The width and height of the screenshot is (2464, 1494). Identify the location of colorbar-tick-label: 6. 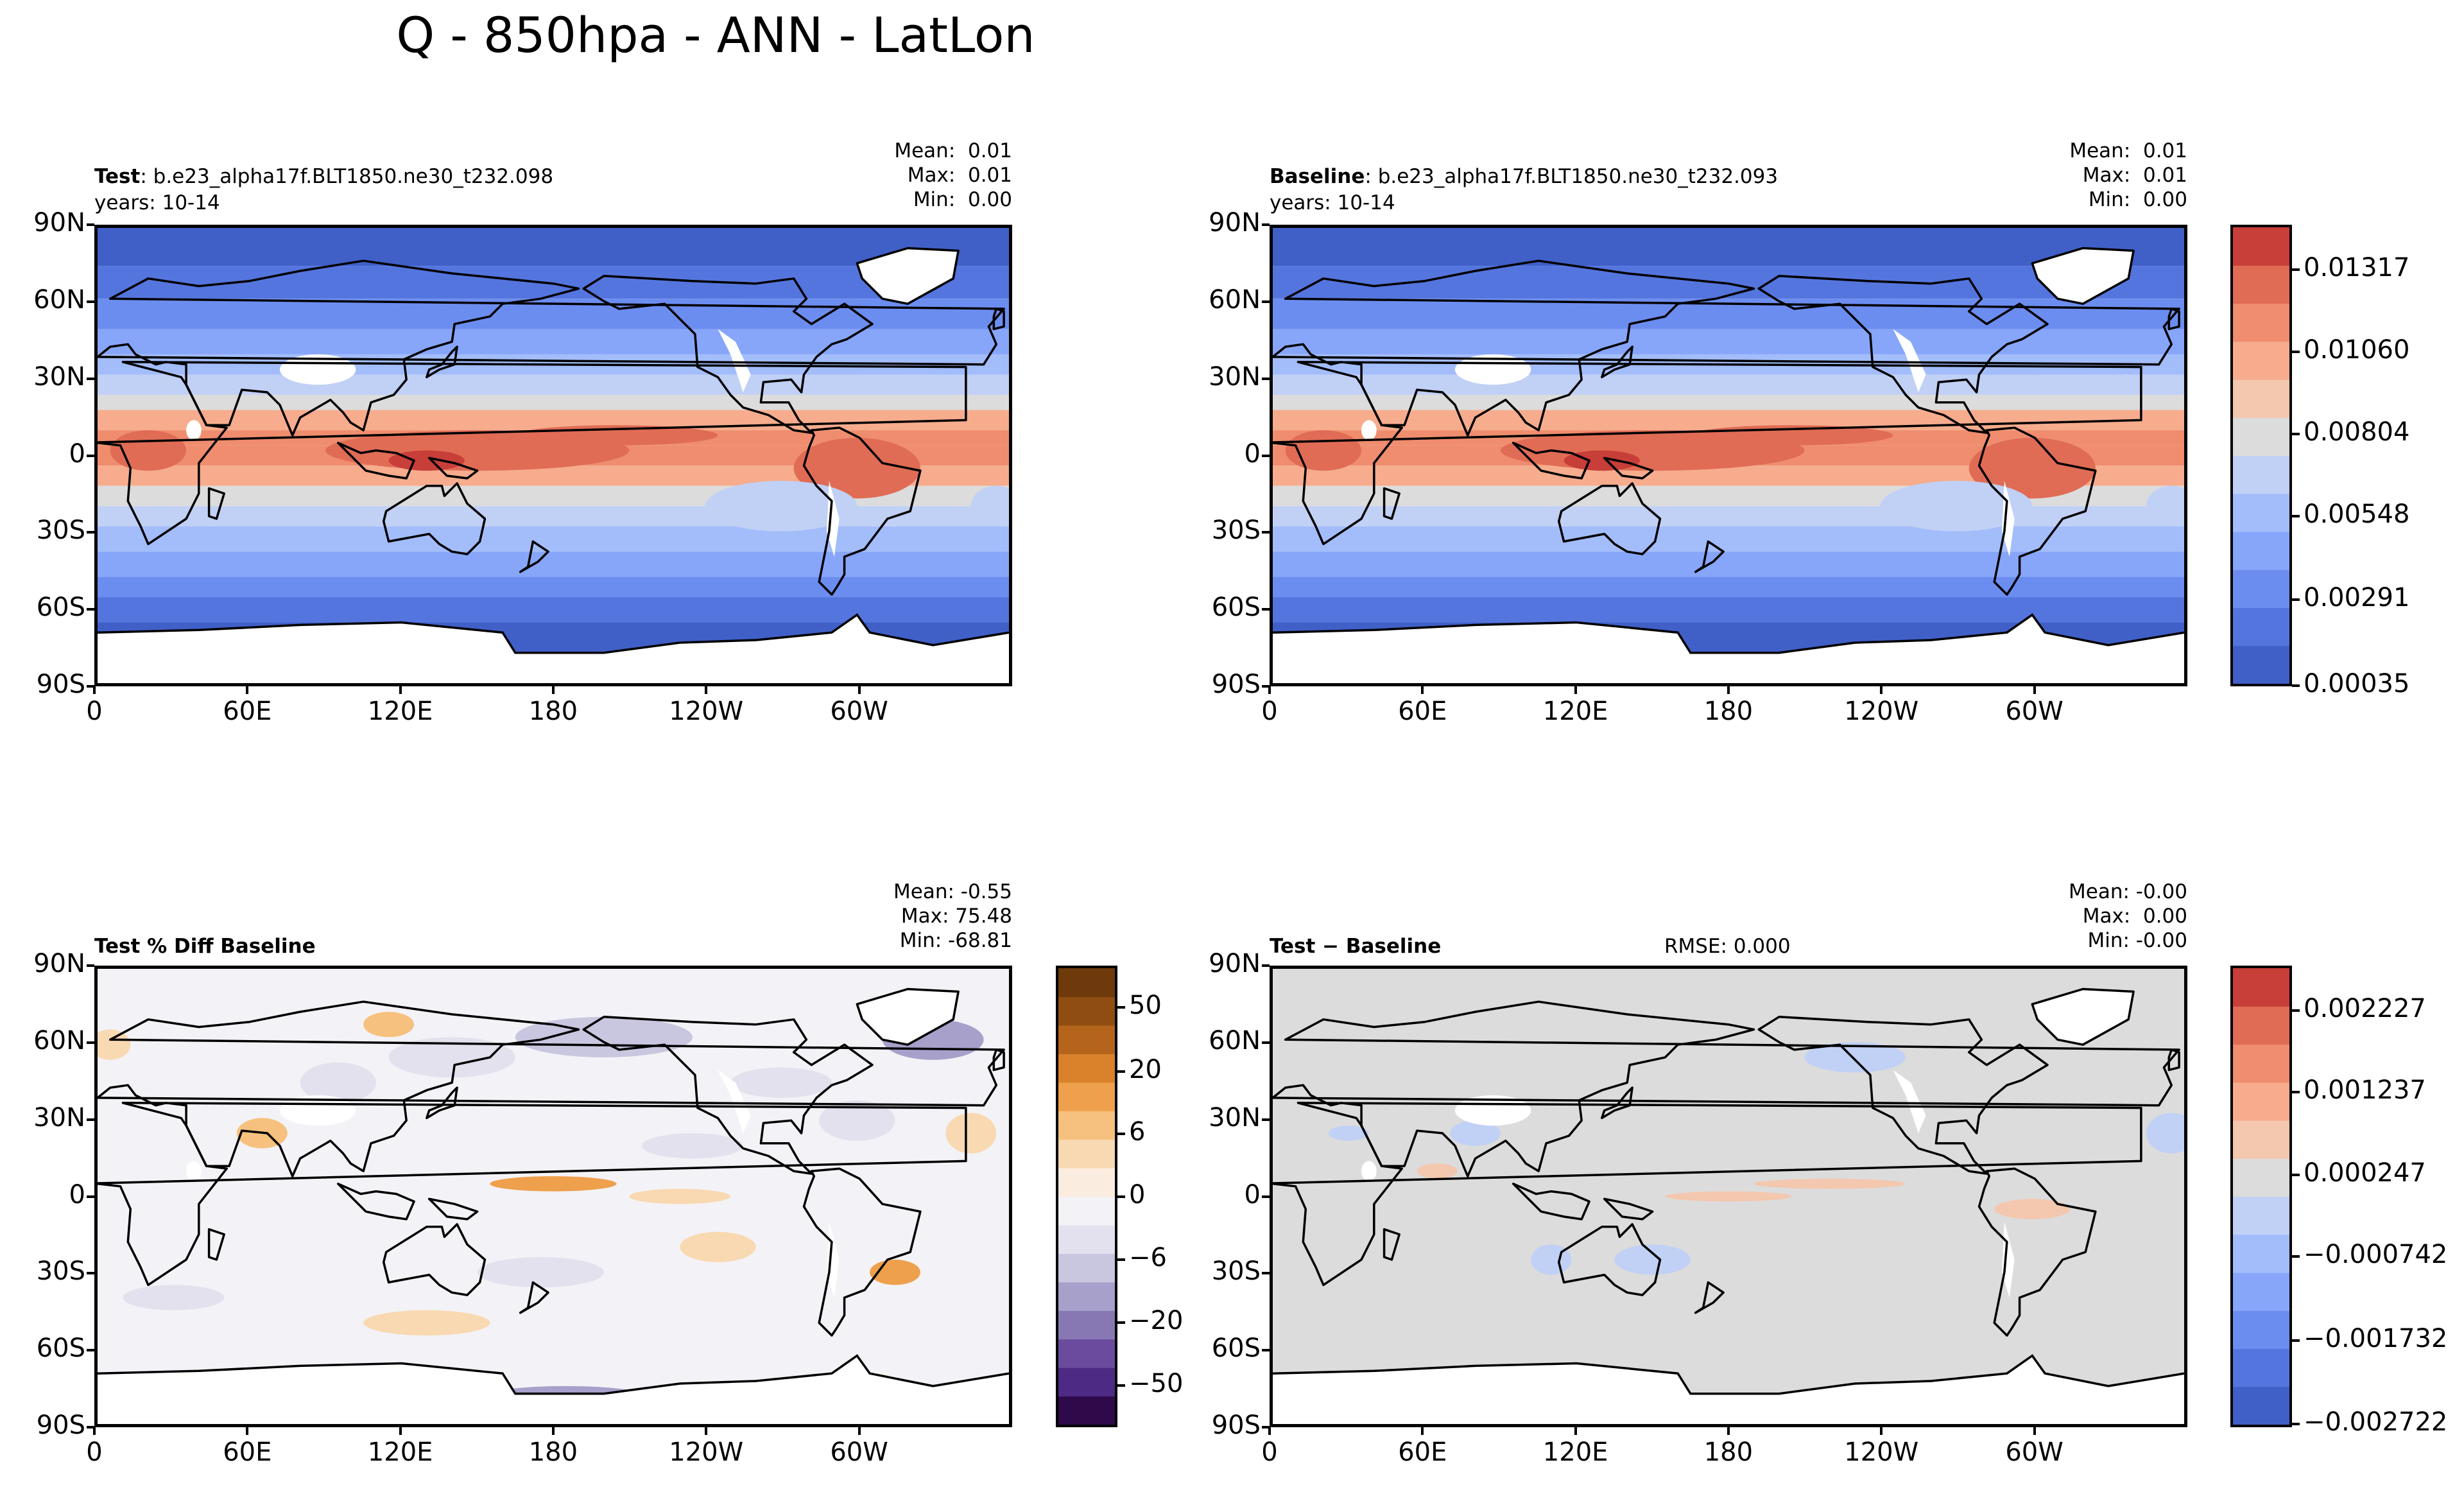
(1137, 1132).